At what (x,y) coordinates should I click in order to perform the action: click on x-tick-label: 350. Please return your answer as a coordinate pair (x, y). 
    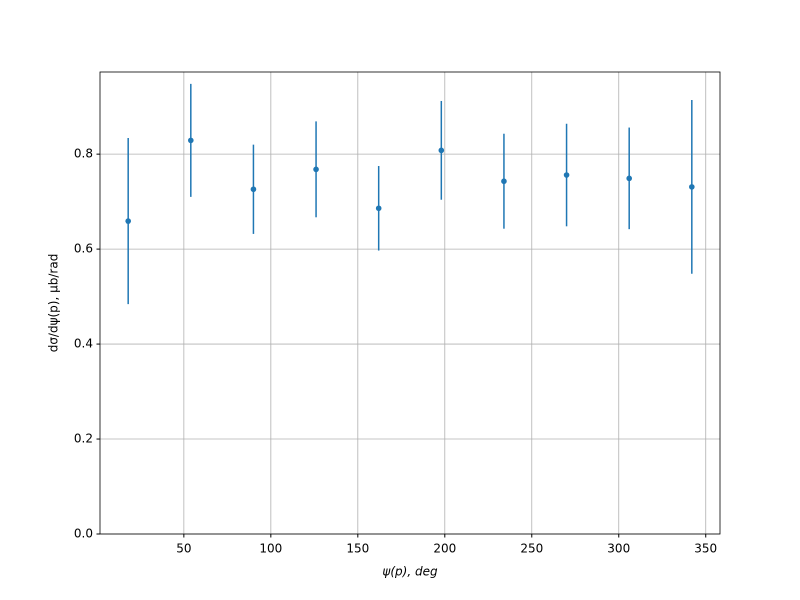
    Looking at the image, I should click on (705, 549).